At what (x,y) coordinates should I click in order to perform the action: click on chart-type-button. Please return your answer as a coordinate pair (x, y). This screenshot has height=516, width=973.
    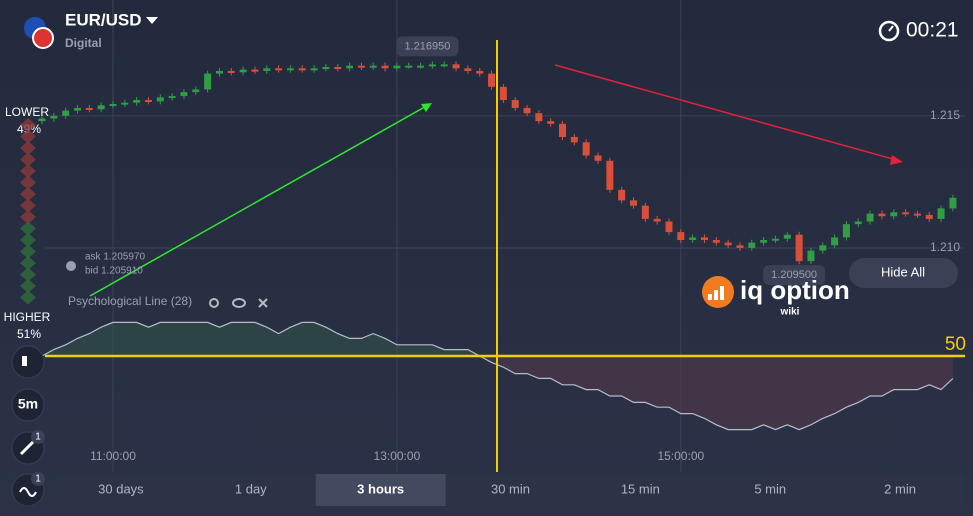
    Looking at the image, I should click on (28, 362).